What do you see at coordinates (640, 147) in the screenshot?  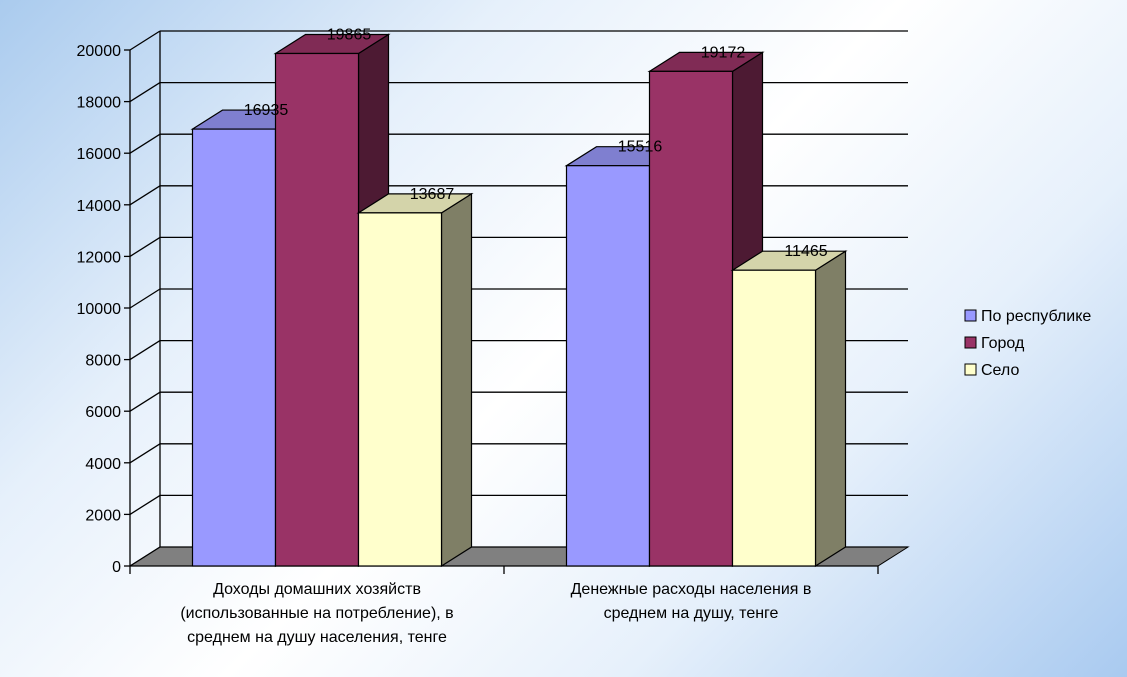 I see `data-label: 15516` at bounding box center [640, 147].